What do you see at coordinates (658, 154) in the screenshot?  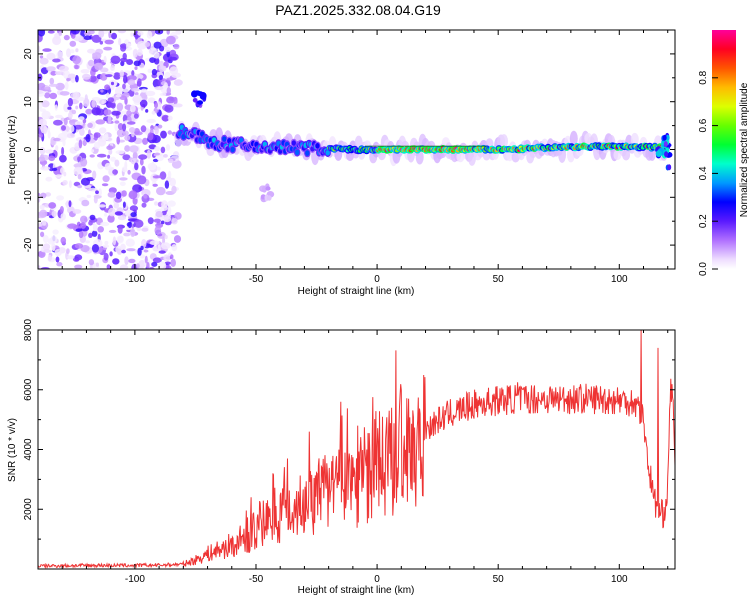 I see `signal-end` at bounding box center [658, 154].